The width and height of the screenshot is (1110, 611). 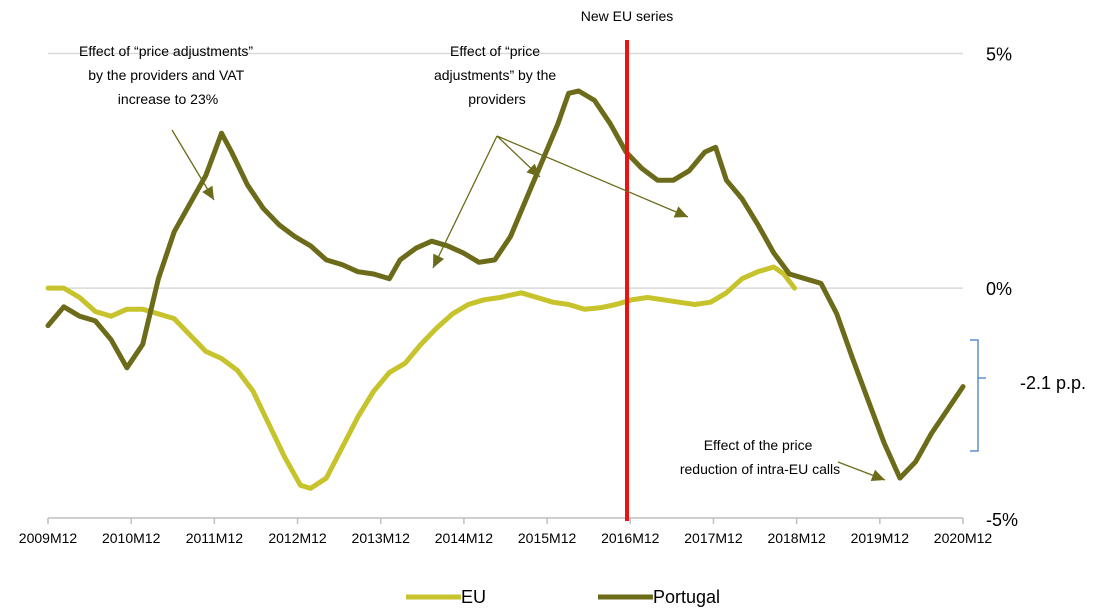 What do you see at coordinates (131, 538) in the screenshot?
I see `x-tick-label: 2010M12` at bounding box center [131, 538].